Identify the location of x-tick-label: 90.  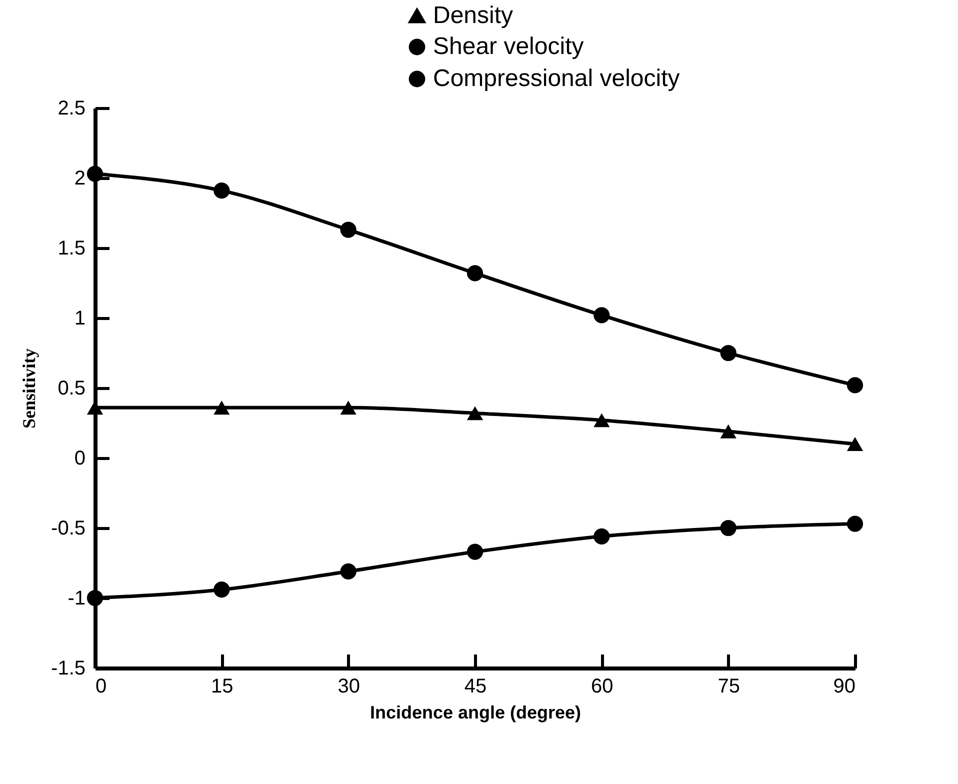
(844, 687).